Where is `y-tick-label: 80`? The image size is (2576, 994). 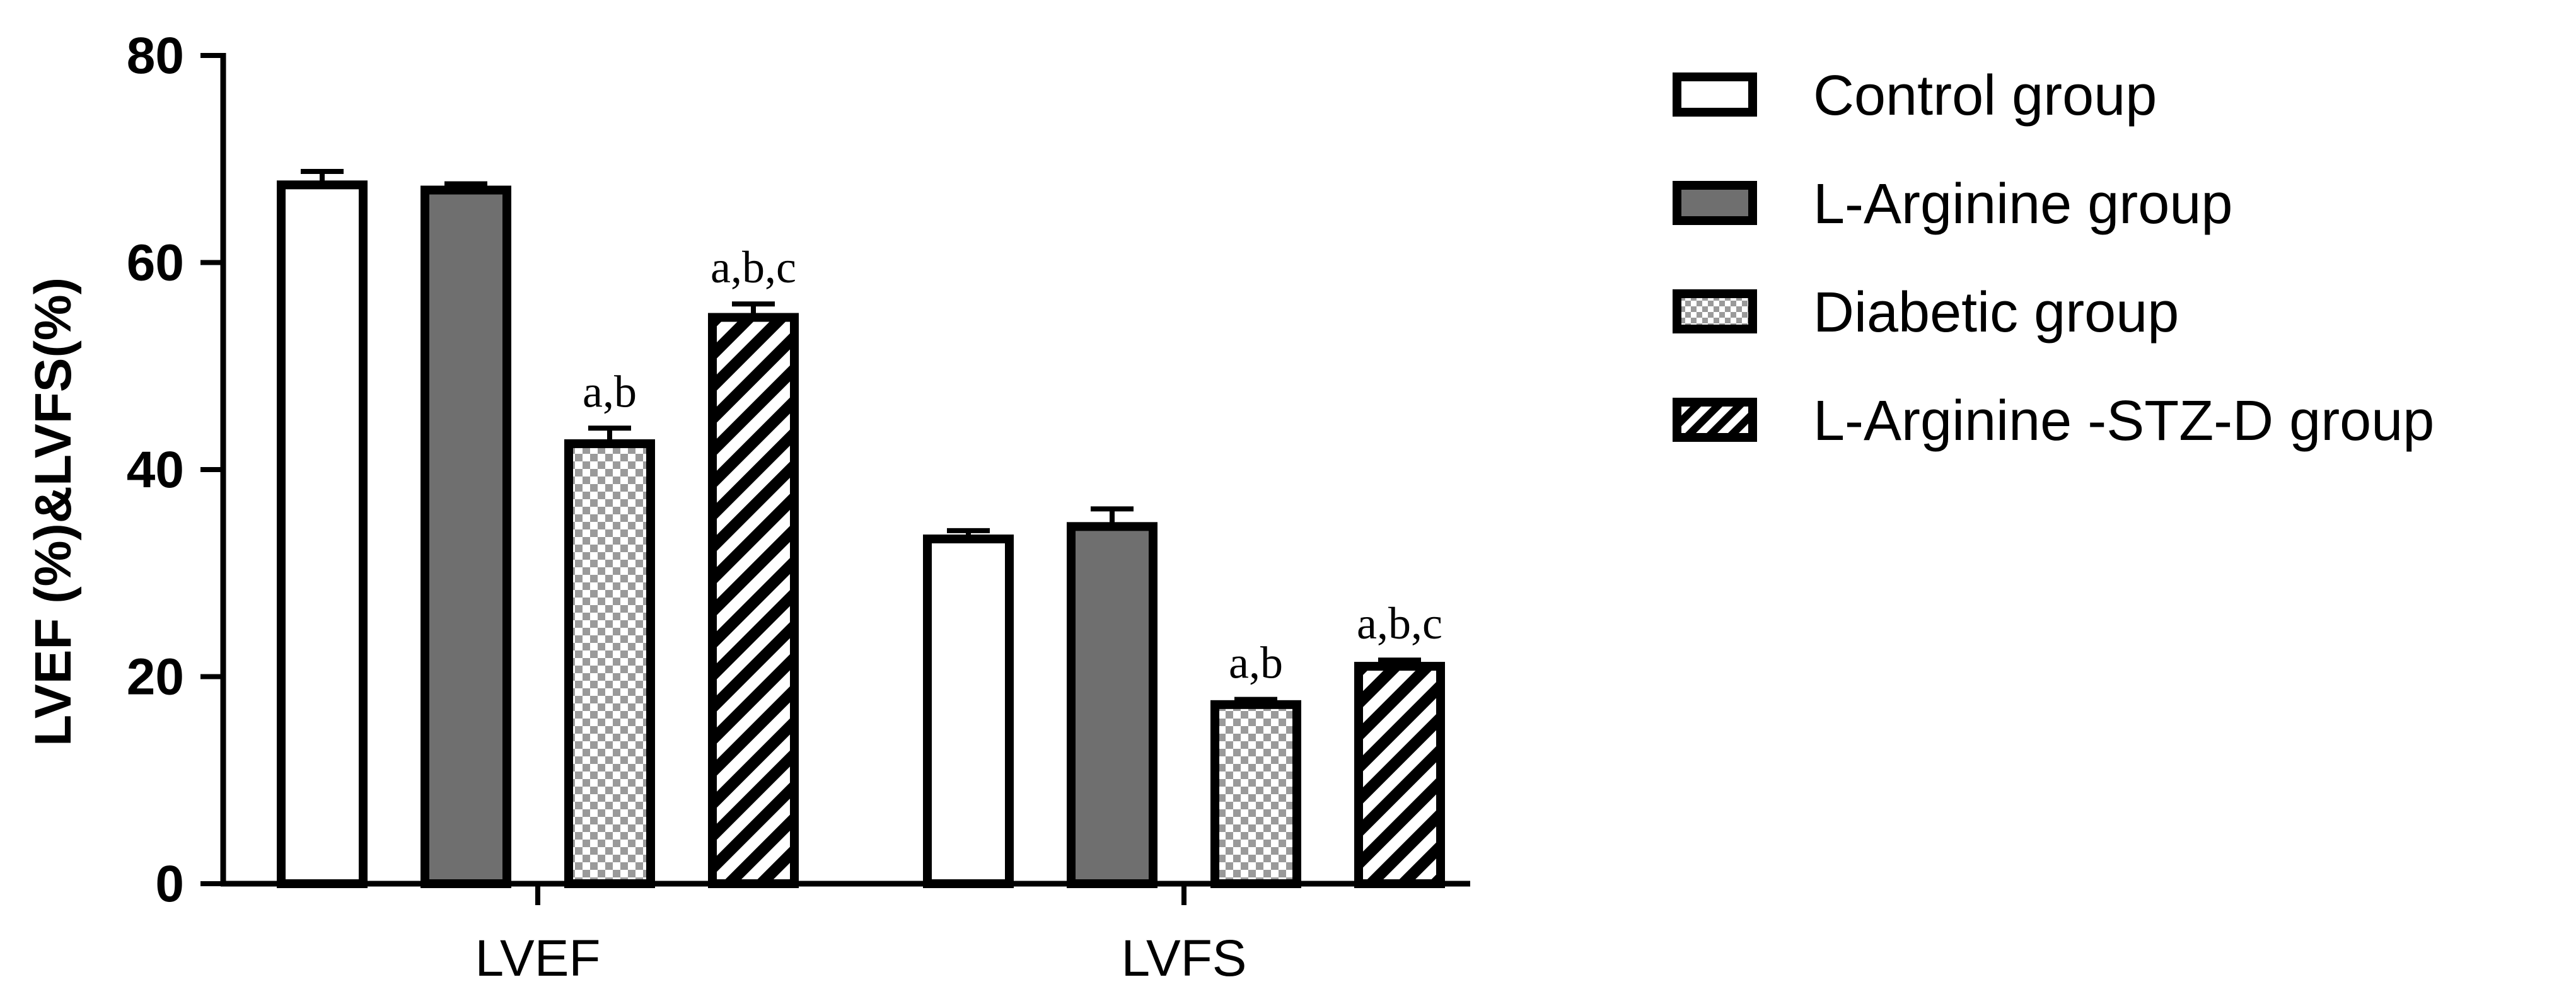
y-tick-label: 80 is located at coordinates (155, 55).